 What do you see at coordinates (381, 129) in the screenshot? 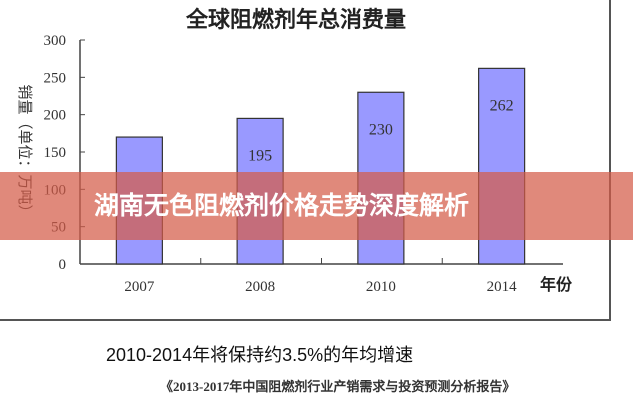
I see `data-label-2010: 230` at bounding box center [381, 129].